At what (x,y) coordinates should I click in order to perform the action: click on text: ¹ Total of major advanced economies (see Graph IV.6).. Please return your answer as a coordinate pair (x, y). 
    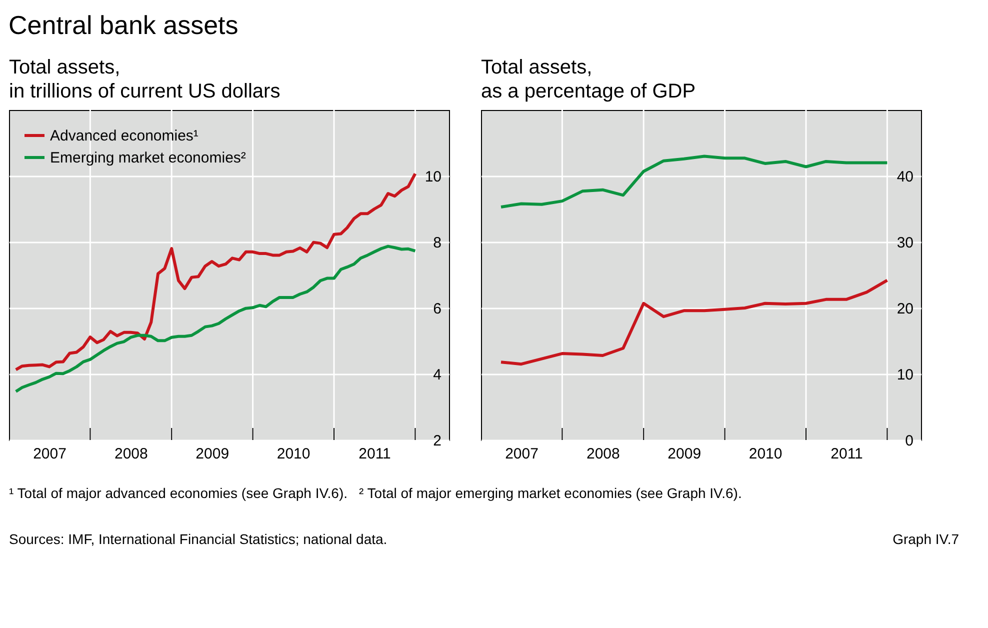
    Looking at the image, I should click on (178, 493).